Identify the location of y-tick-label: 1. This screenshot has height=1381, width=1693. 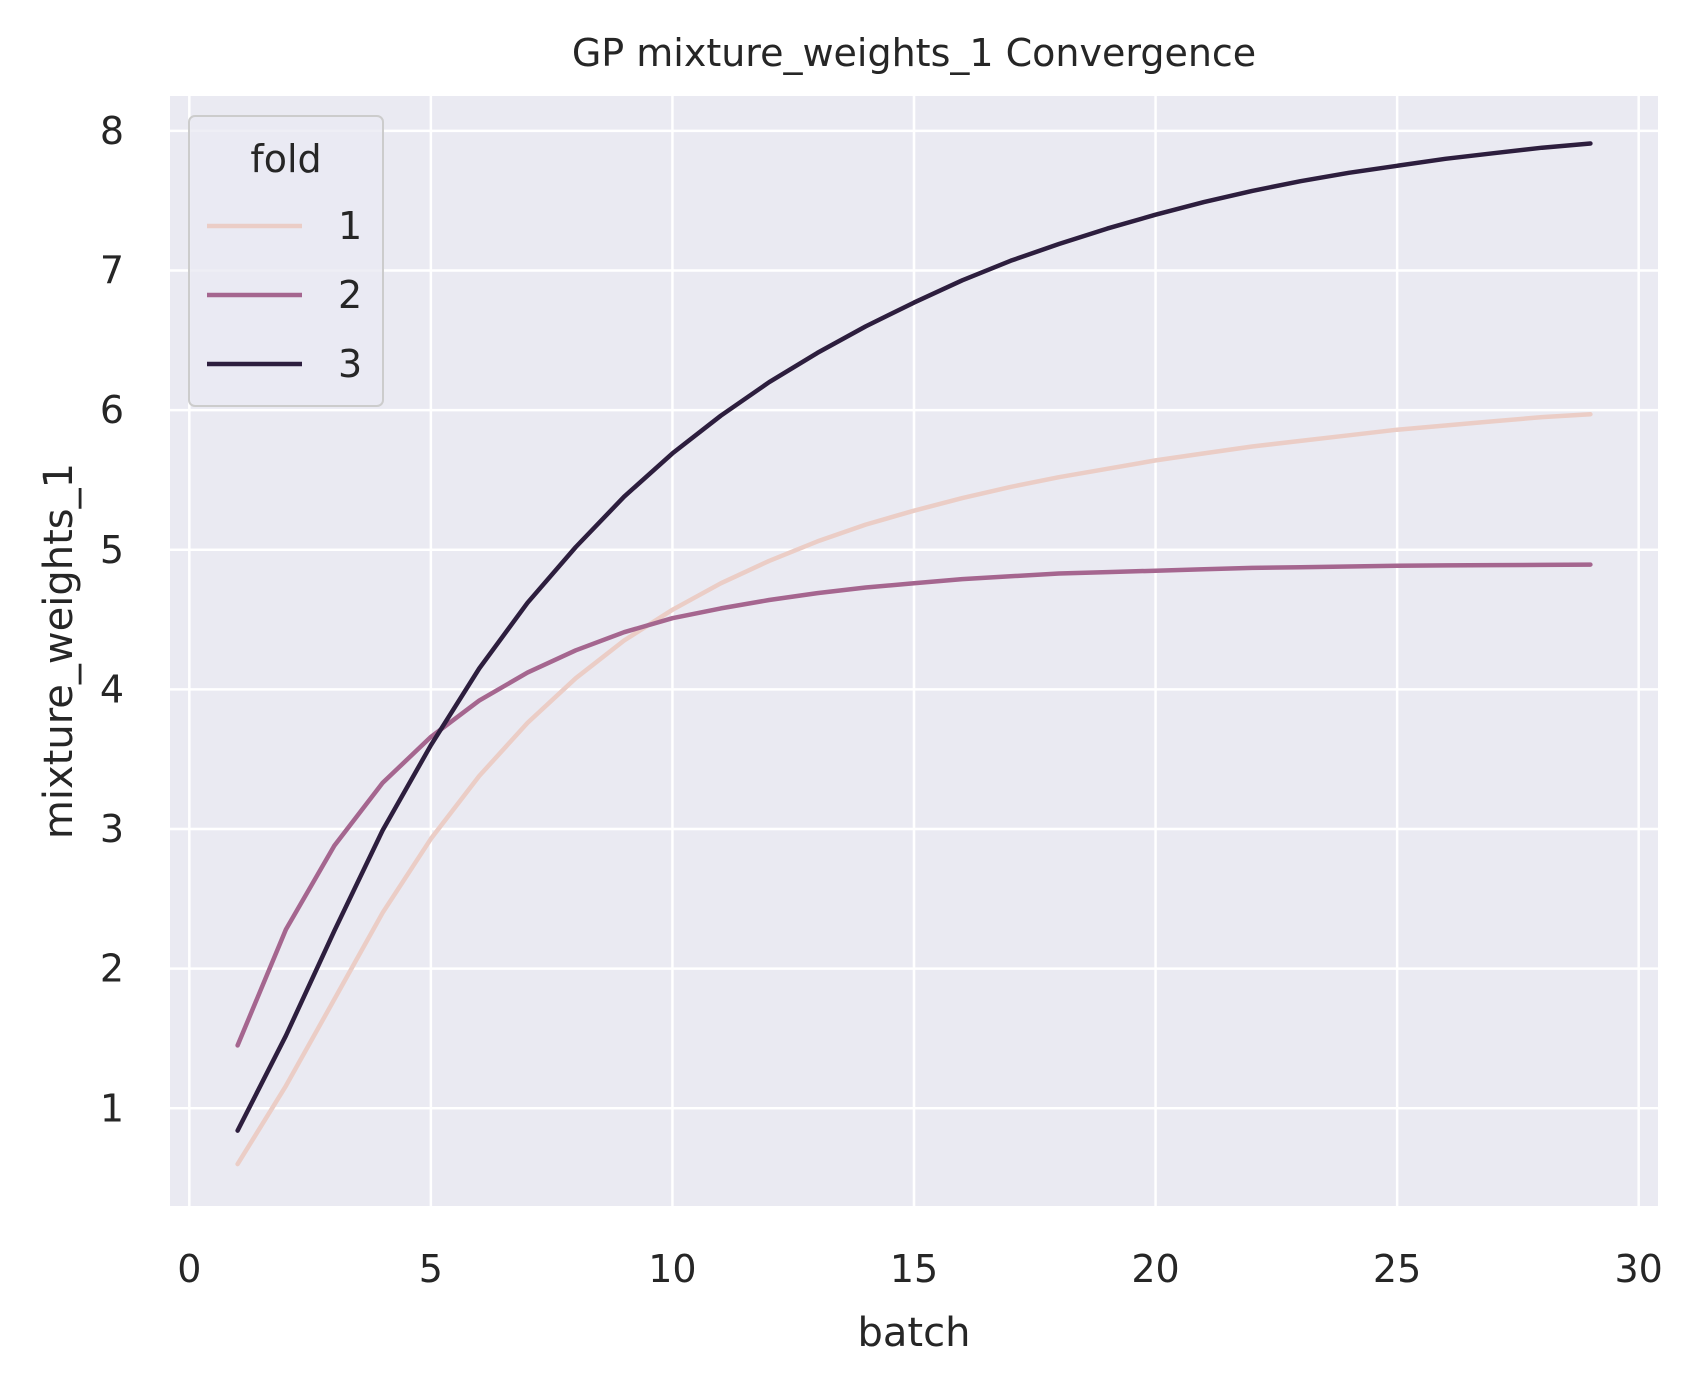
(112, 1108).